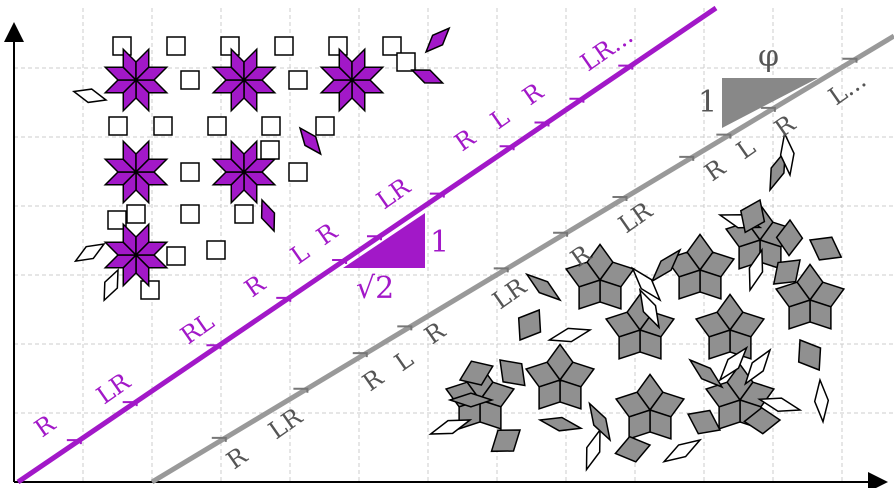  What do you see at coordinates (758, 83) in the screenshot?
I see `gray-slope-triangle: φ 1` at bounding box center [758, 83].